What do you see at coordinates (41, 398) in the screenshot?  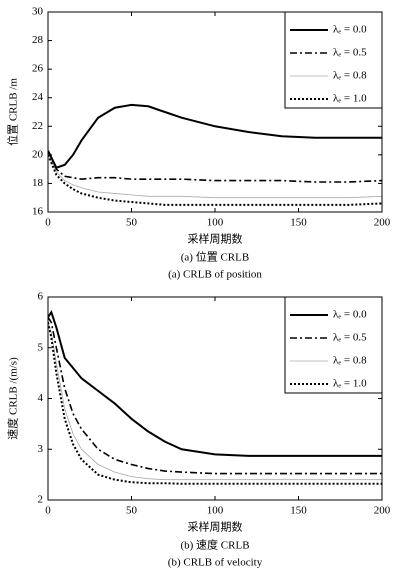 I see `y-tick-label: 4` at bounding box center [41, 398].